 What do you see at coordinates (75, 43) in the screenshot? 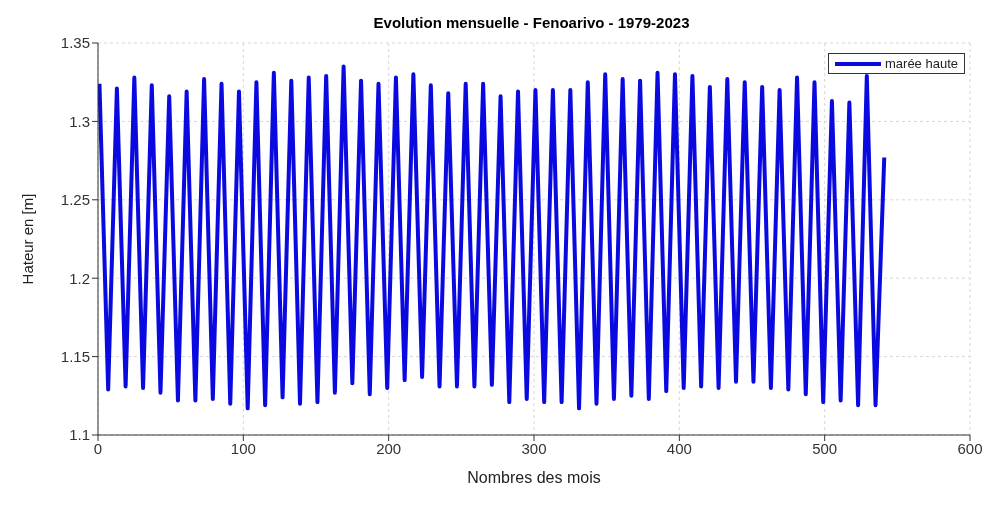
I see `y-tick-label: 1.35` at bounding box center [75, 43].